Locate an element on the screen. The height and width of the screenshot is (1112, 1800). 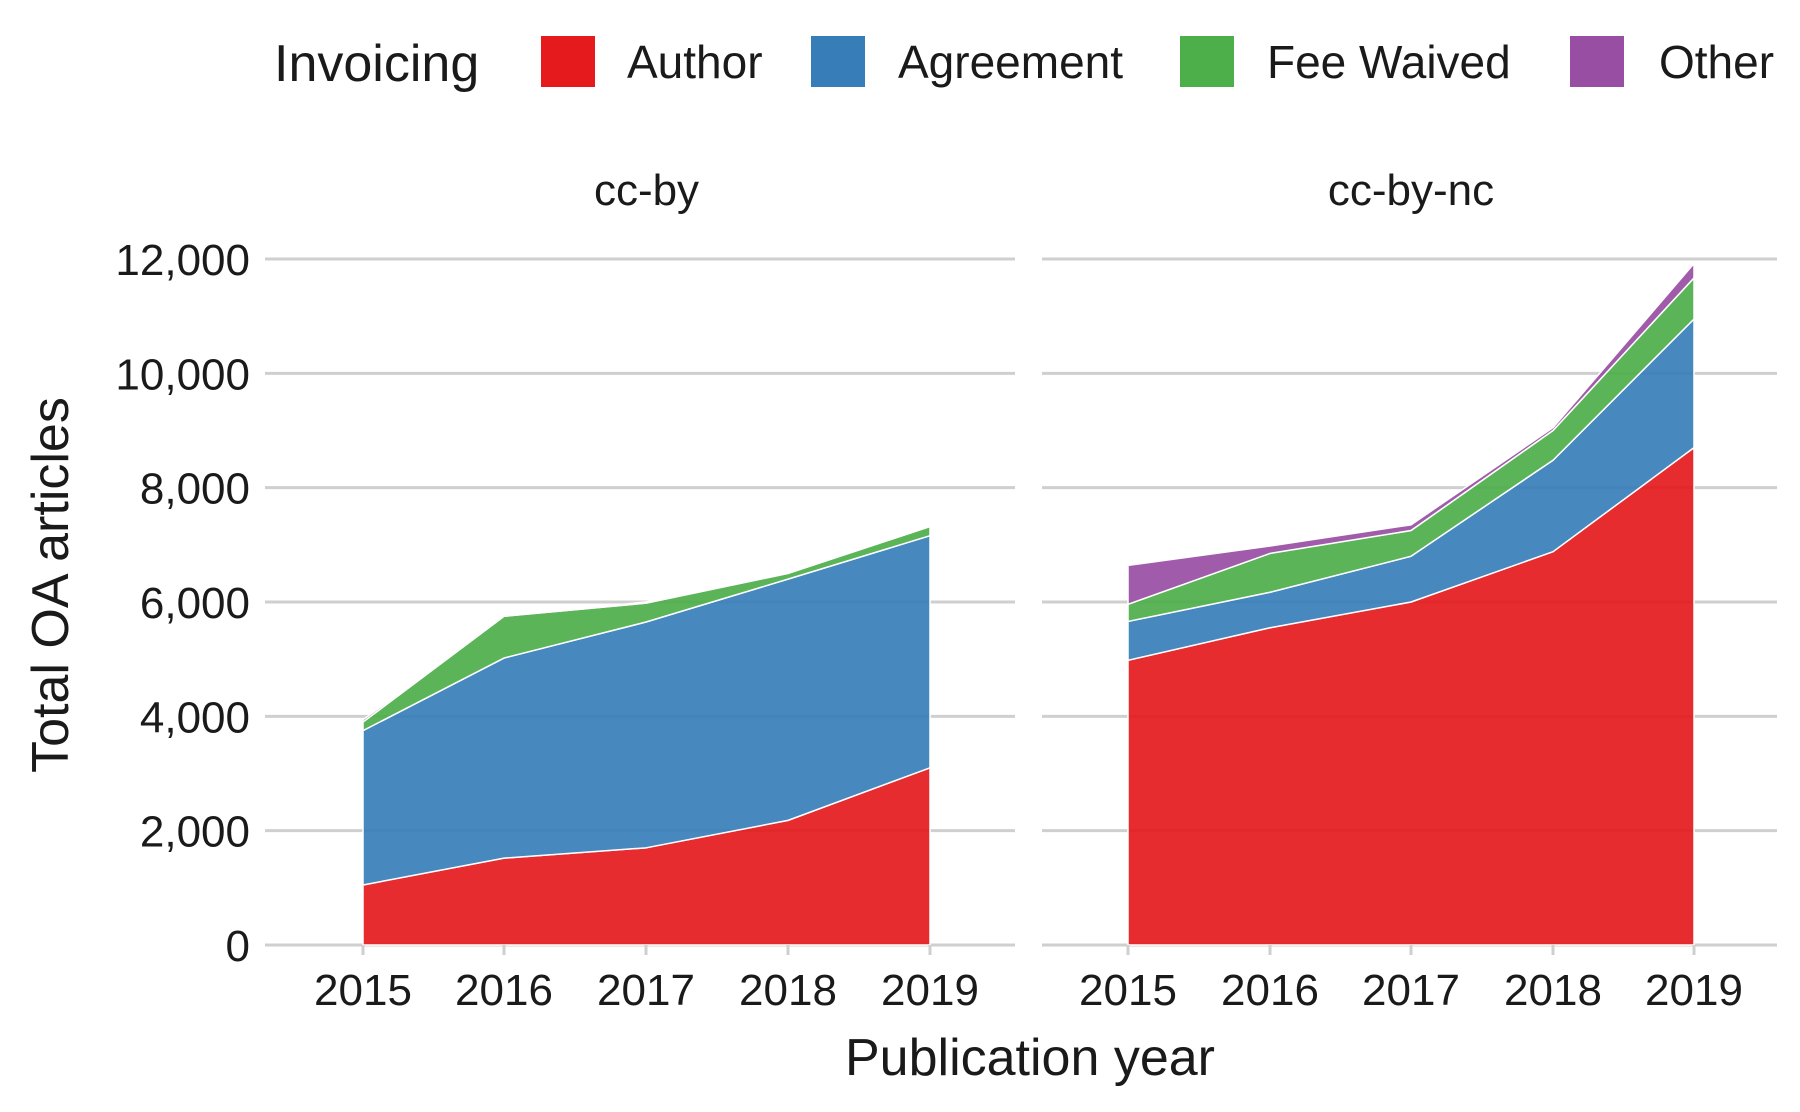
y-tick-label: 2,000 is located at coordinates (195, 832).